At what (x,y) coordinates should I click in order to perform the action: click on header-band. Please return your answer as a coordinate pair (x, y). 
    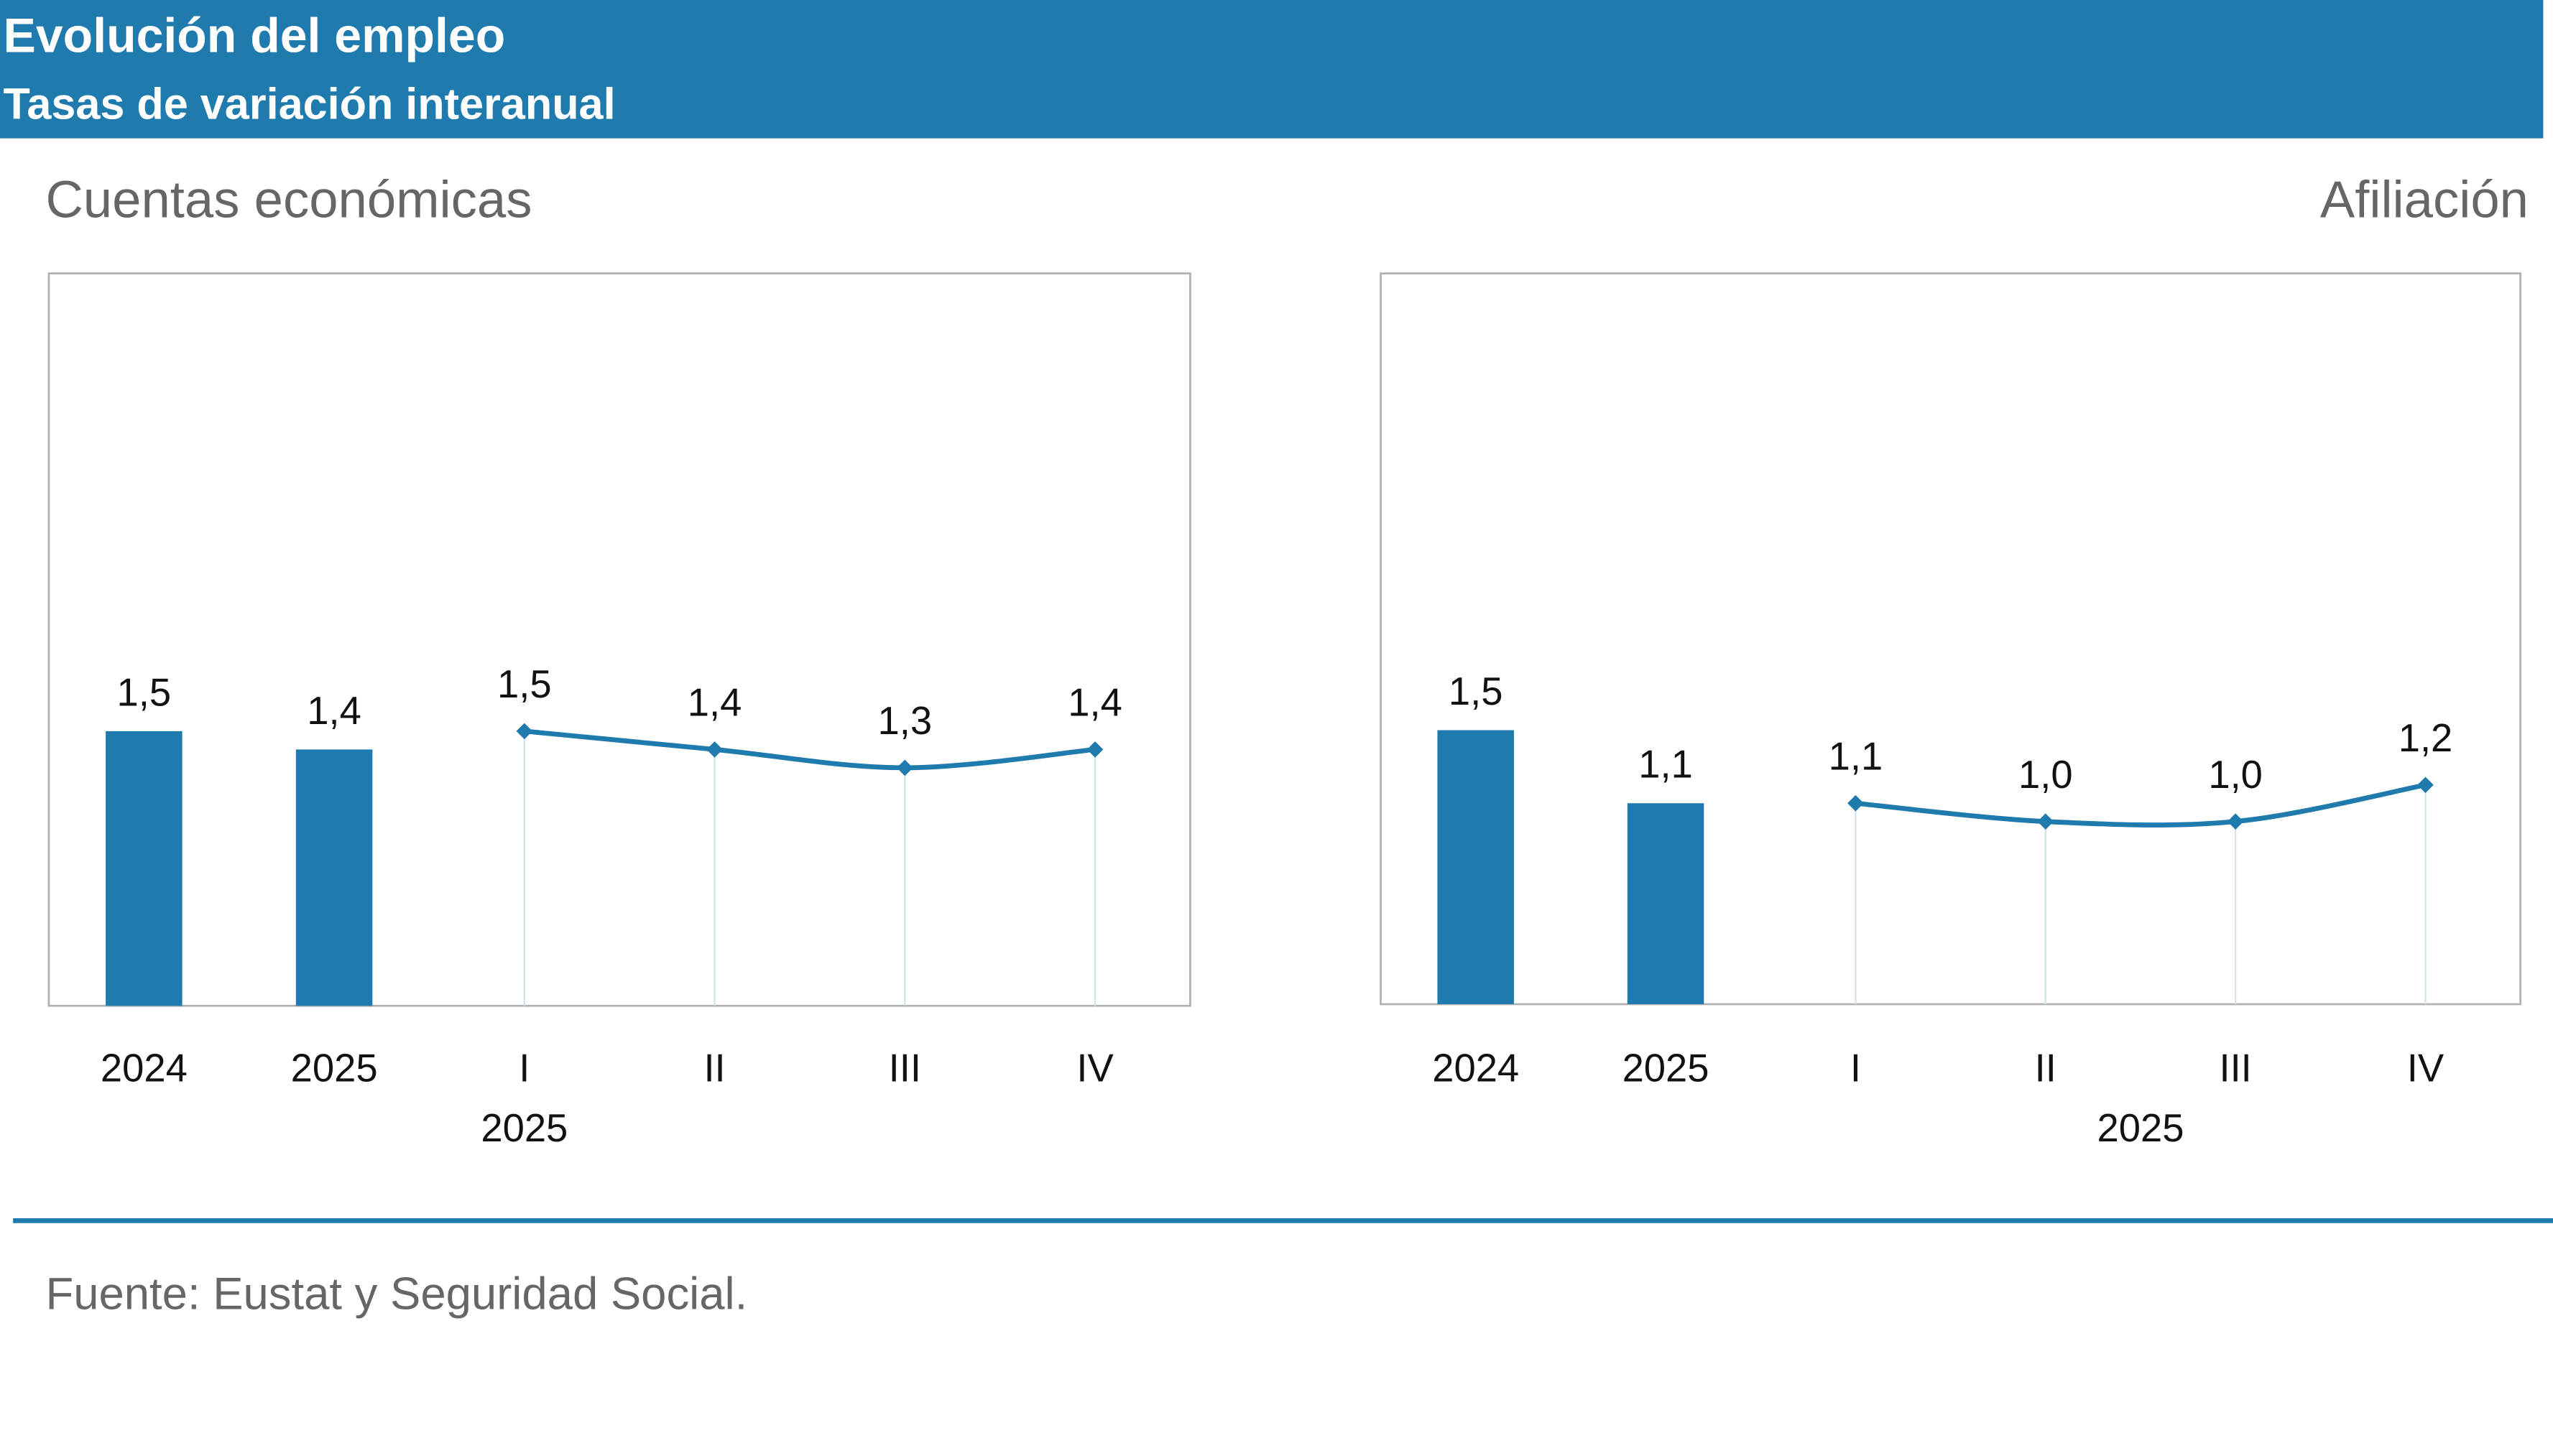
    Looking at the image, I should click on (1272, 69).